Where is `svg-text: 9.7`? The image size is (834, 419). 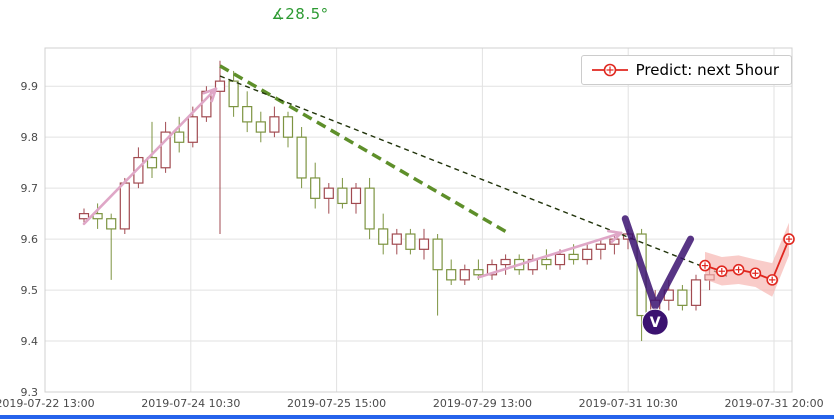
svg-text: 9.7 is located at coordinates (30, 188).